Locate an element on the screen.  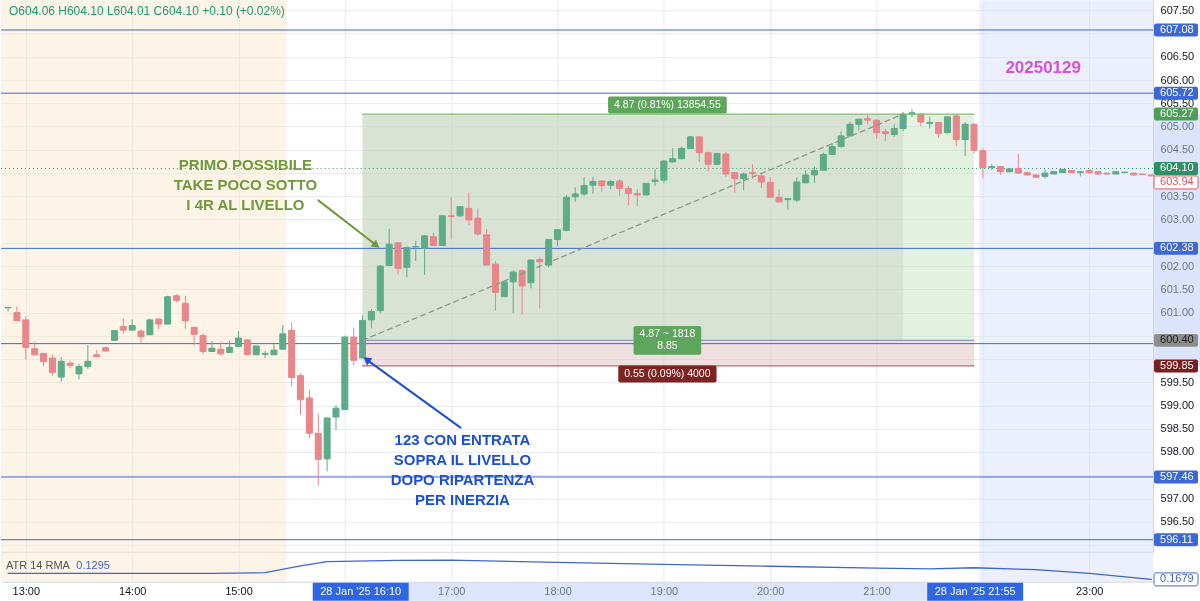
ref-line-label: 597.46 is located at coordinates (1177, 475).